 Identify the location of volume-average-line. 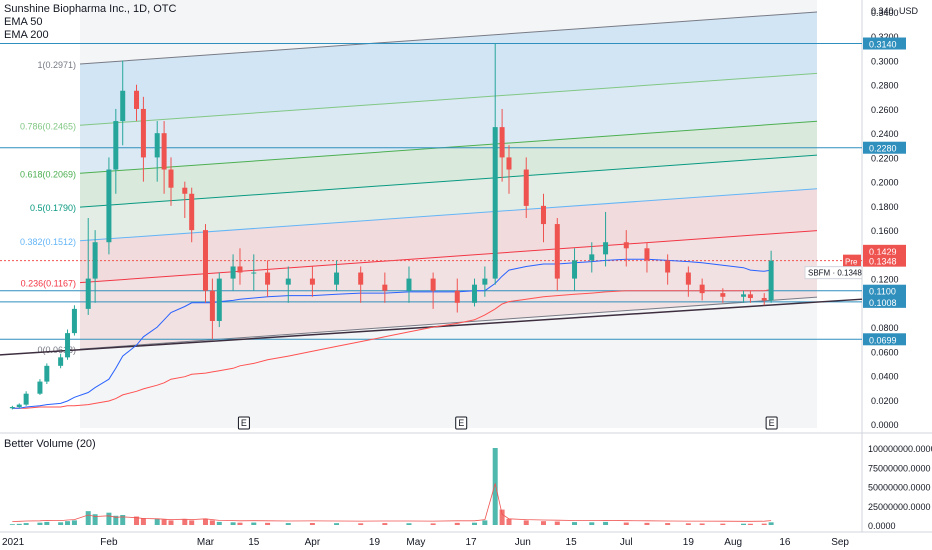
(392, 502).